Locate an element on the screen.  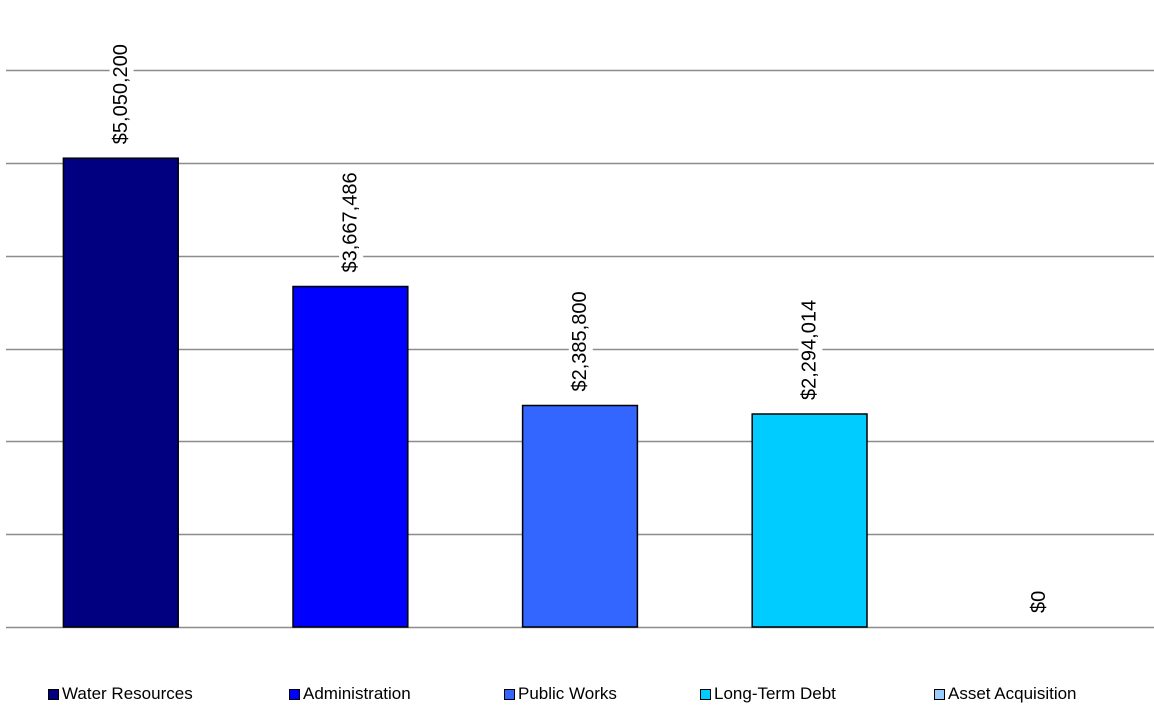
legend-item-public-works: Public Works is located at coordinates (560, 694).